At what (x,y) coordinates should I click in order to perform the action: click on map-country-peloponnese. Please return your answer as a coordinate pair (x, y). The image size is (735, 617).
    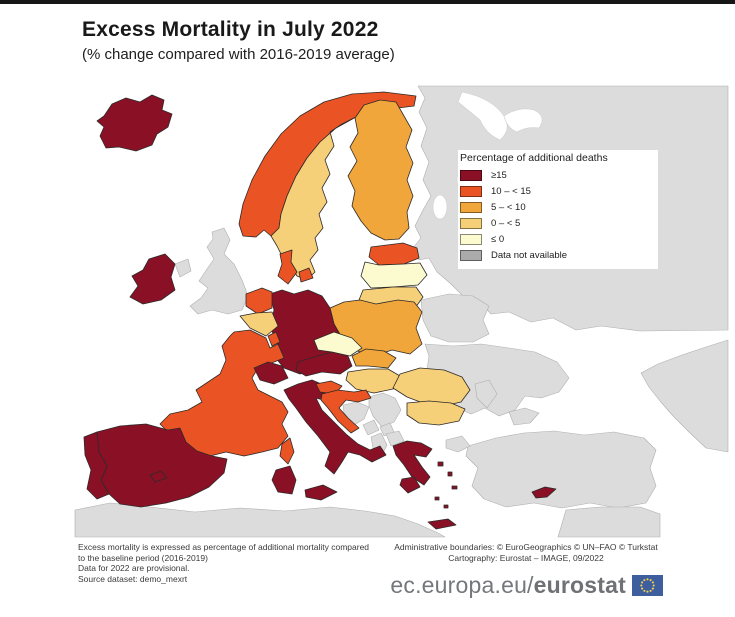
    Looking at the image, I should click on (410, 485).